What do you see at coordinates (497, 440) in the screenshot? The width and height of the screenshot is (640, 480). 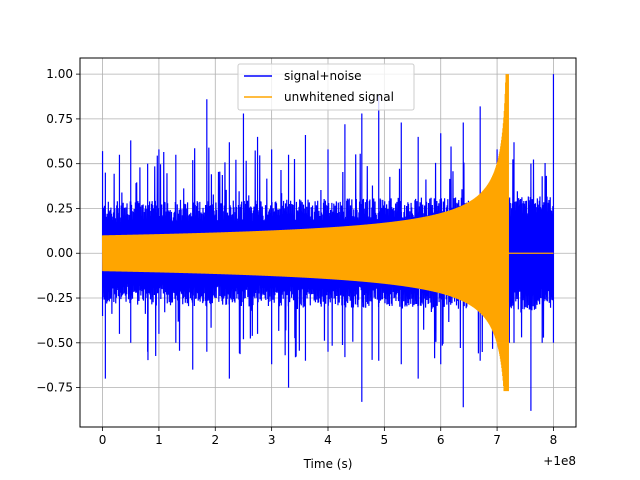 I see `x-tick-label: 7` at bounding box center [497, 440].